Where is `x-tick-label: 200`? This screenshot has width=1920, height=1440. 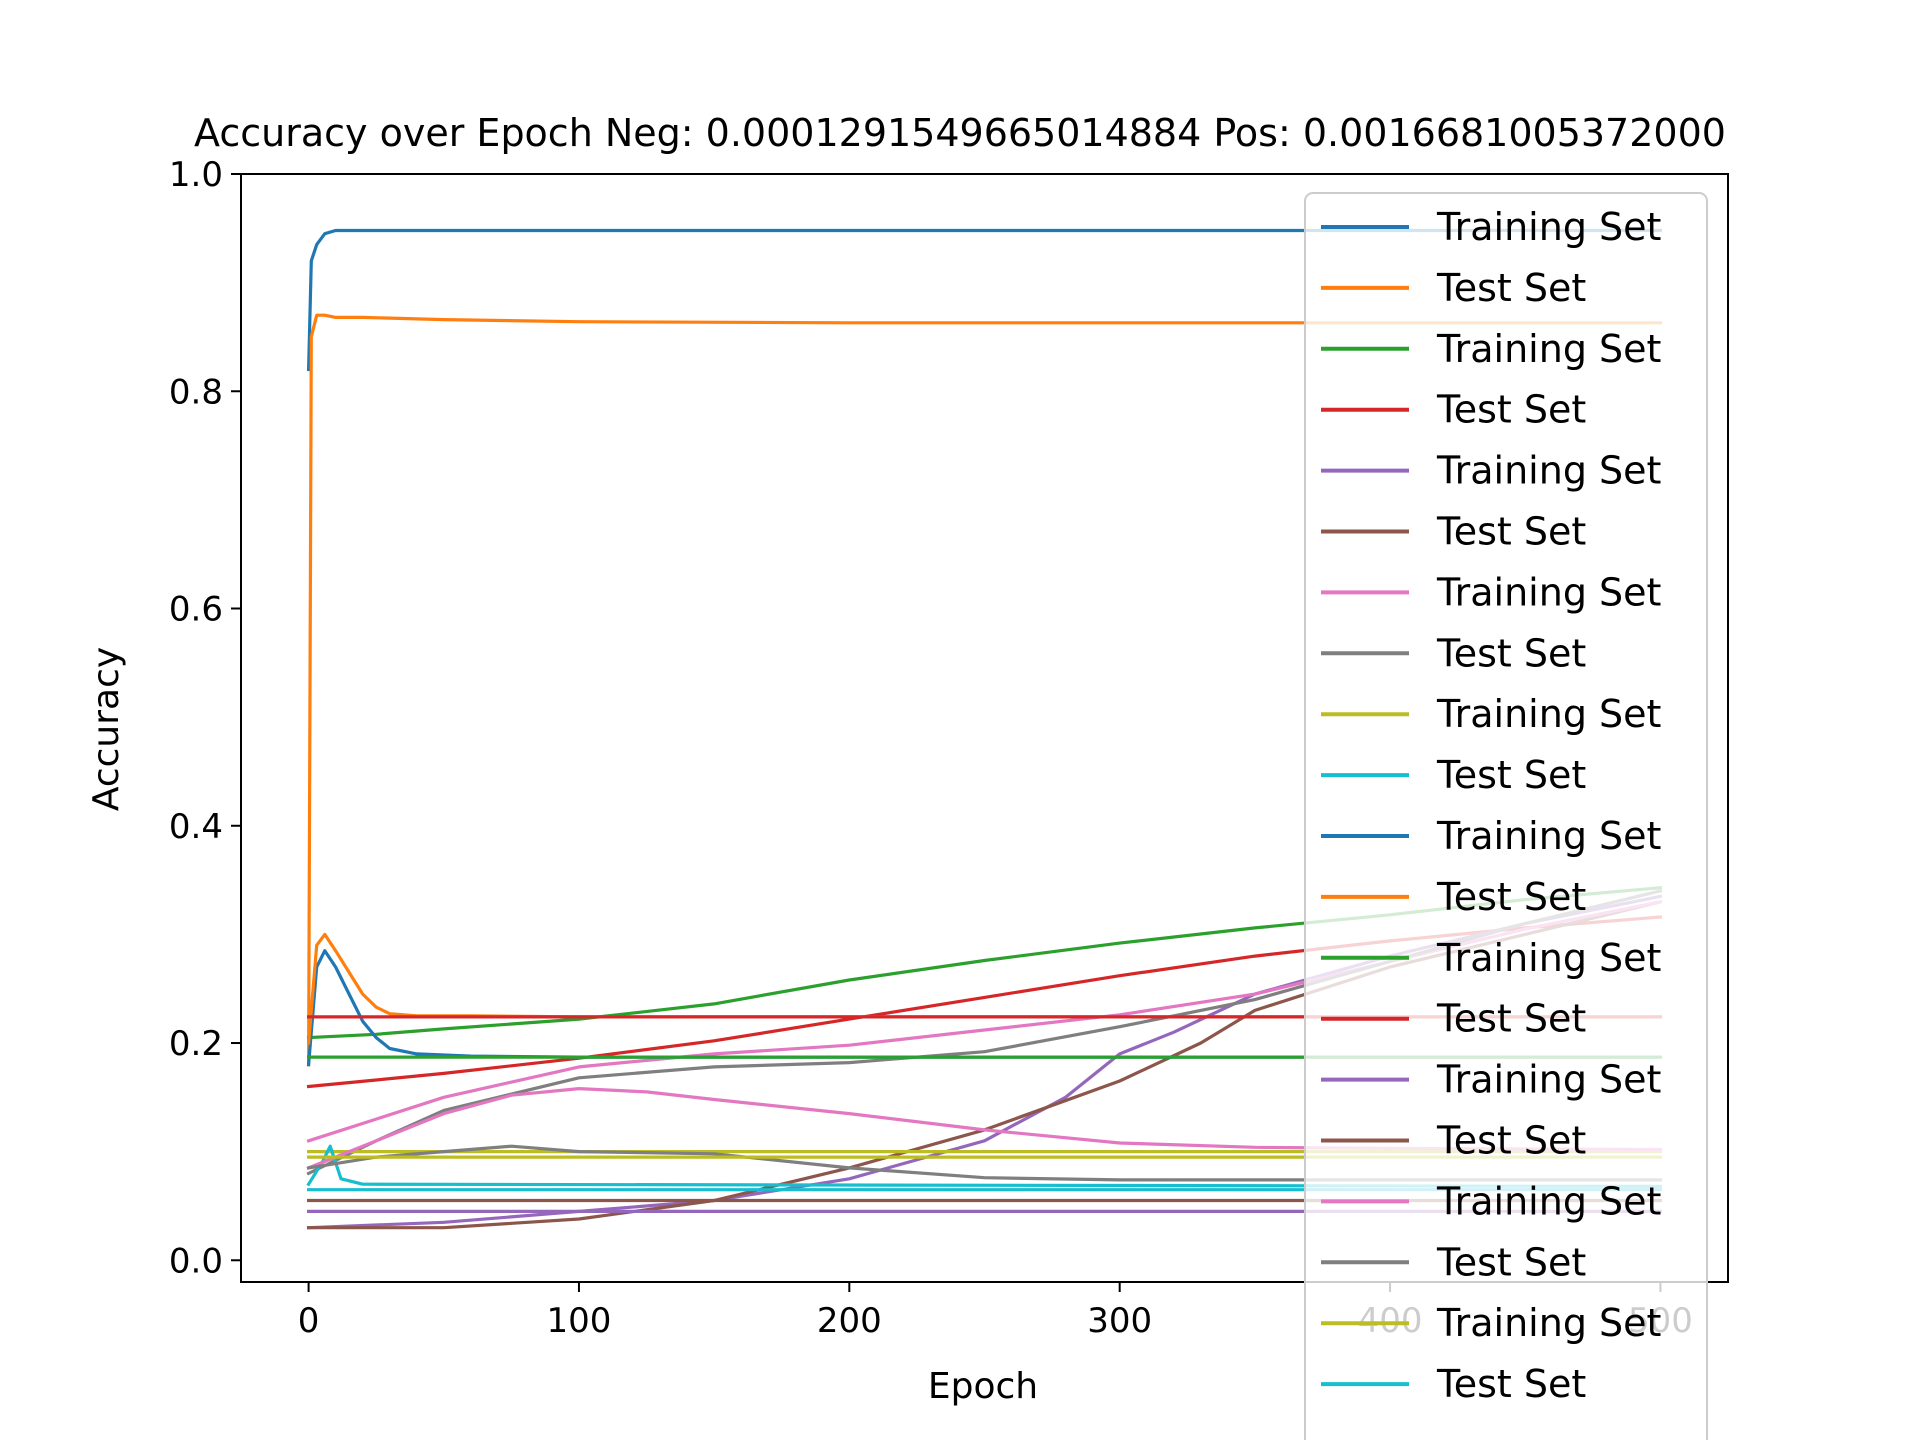
x-tick-label: 200 is located at coordinates (849, 1321).